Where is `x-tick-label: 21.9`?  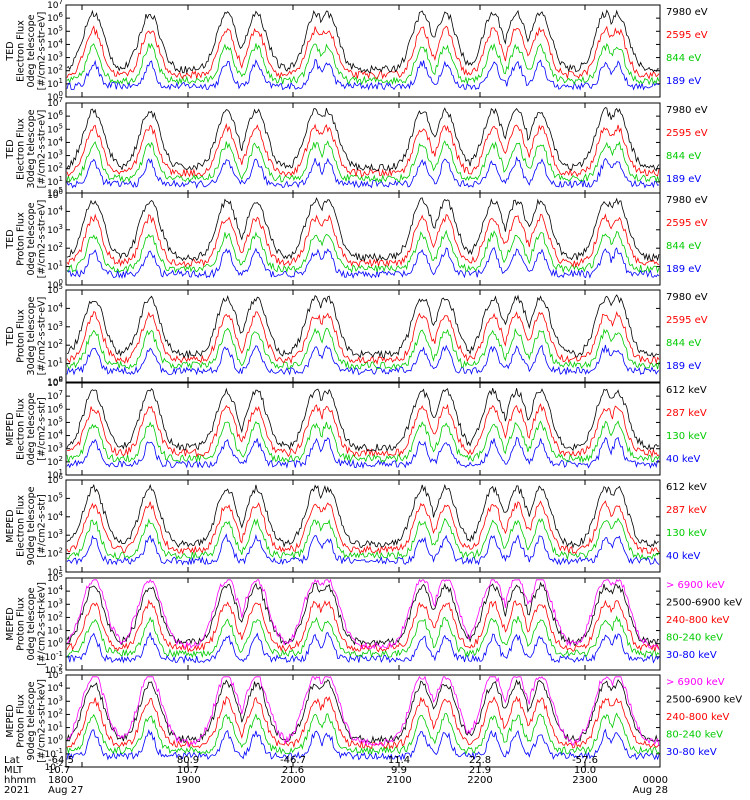
x-tick-label: 21.9 is located at coordinates (480, 770).